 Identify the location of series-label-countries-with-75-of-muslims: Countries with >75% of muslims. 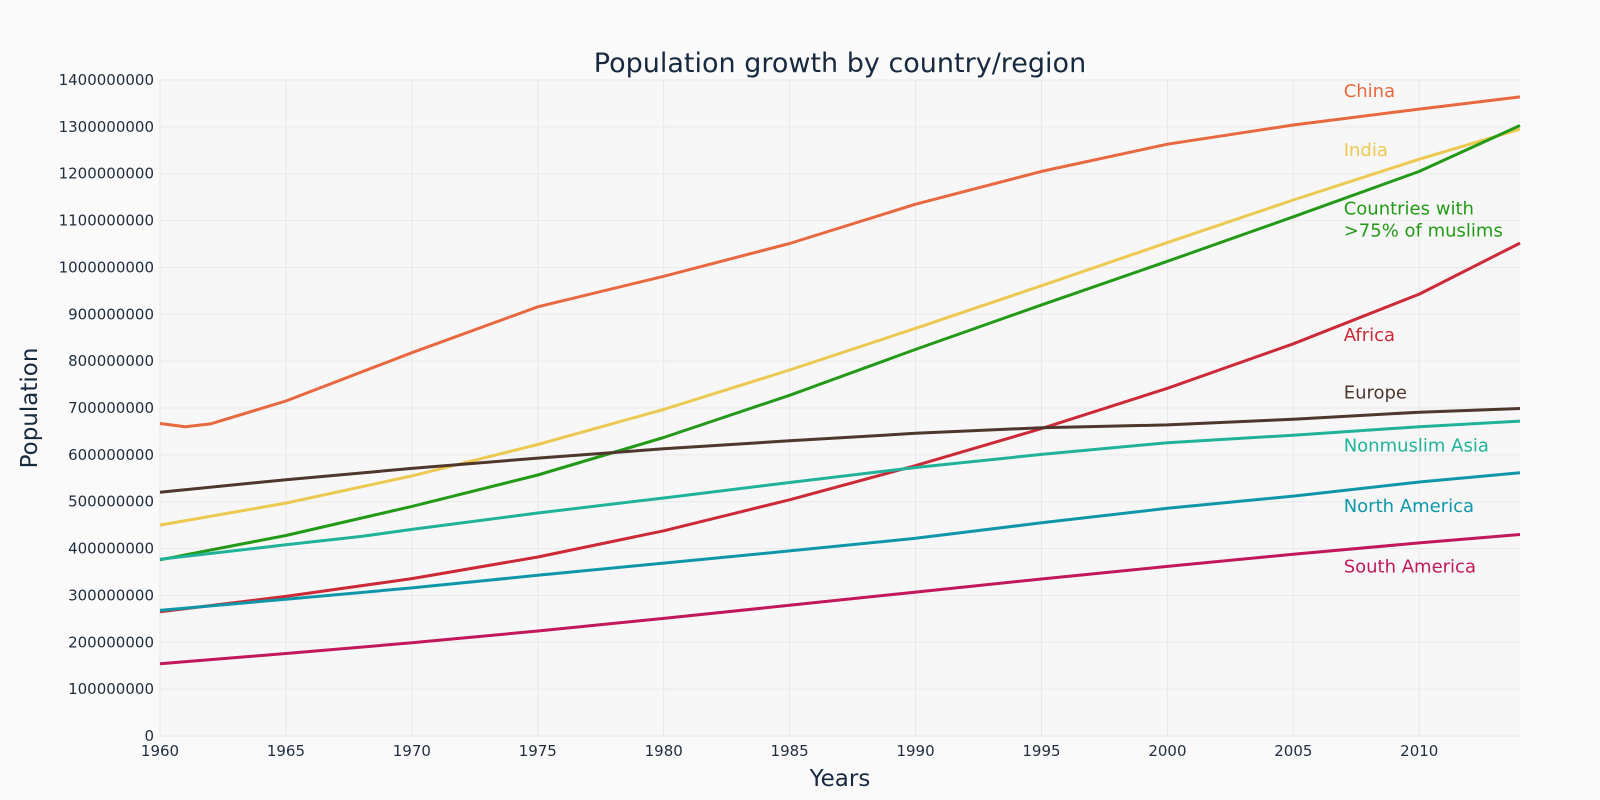
(1423, 219).